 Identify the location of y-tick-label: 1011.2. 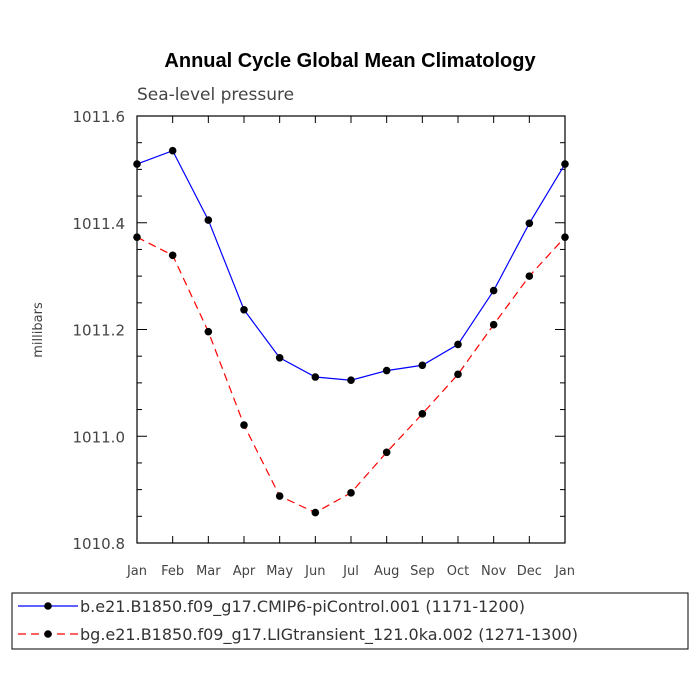
(99, 331).